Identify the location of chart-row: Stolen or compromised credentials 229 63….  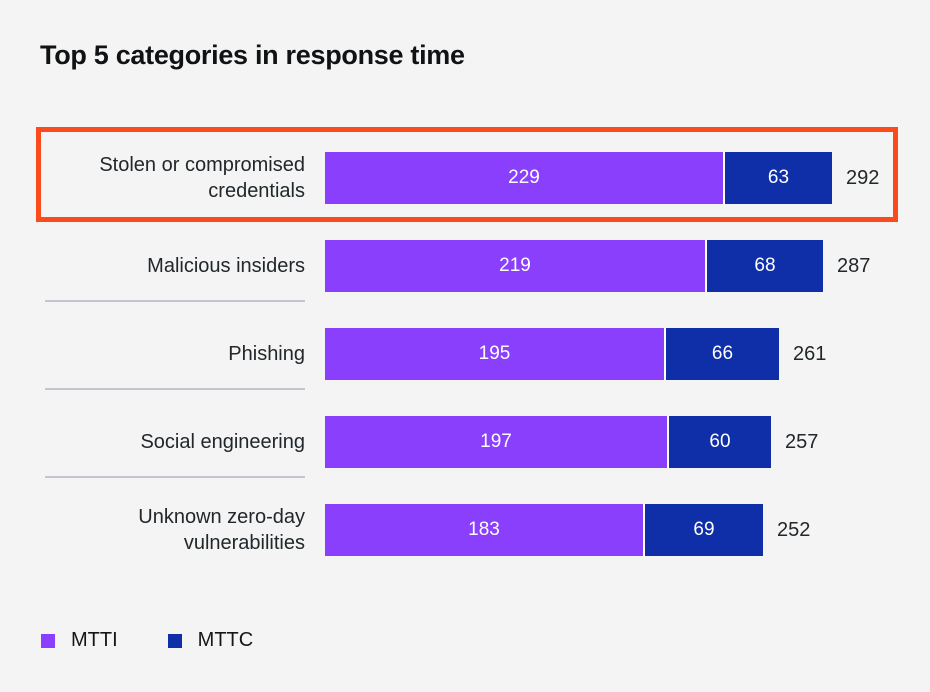
(465, 174).